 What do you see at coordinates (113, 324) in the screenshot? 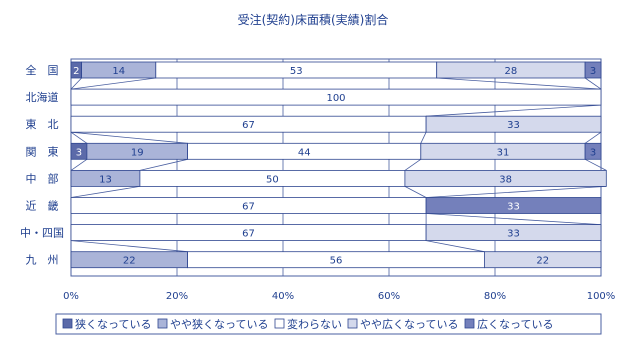
I see `legend-label: 狭くなっている` at bounding box center [113, 324].